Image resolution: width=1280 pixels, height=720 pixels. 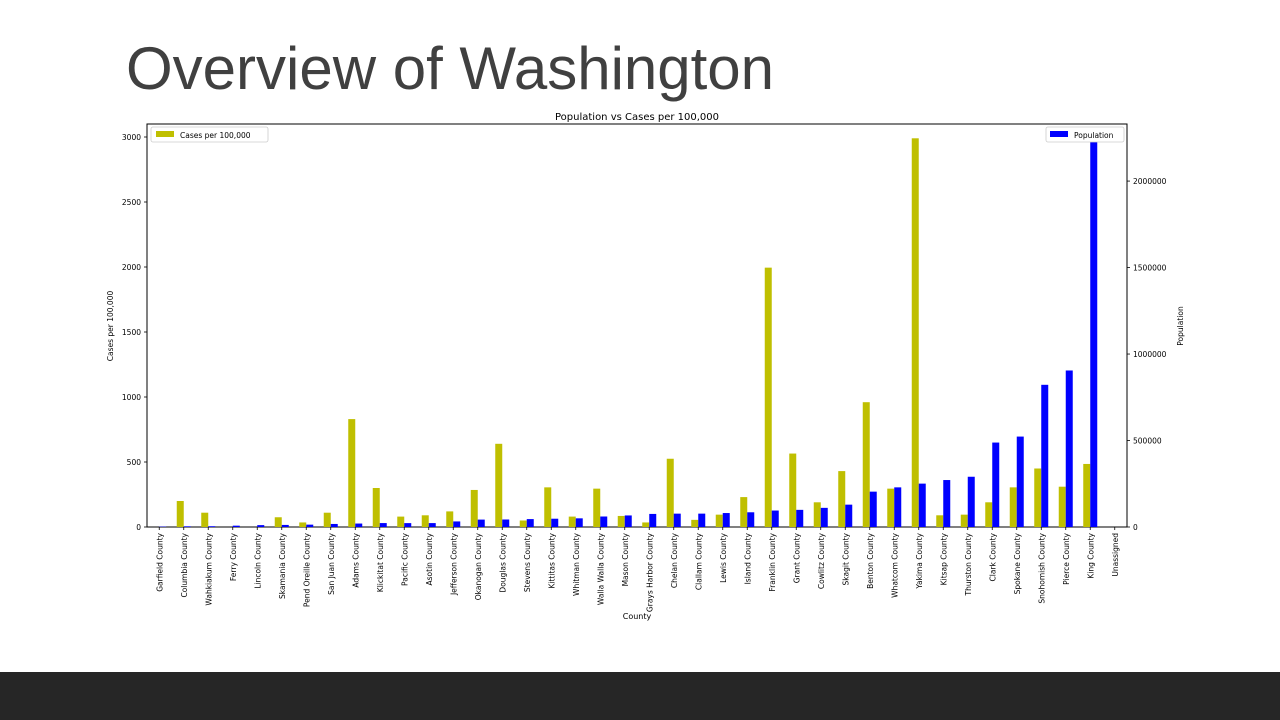 I want to click on x-tick-label: Pacific County, so click(x=404, y=558).